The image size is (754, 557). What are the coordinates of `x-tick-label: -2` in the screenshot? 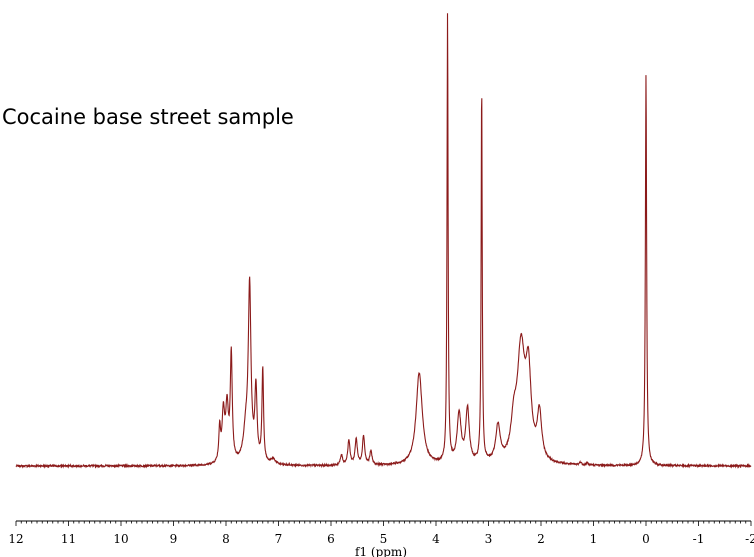 It's located at (749, 539).